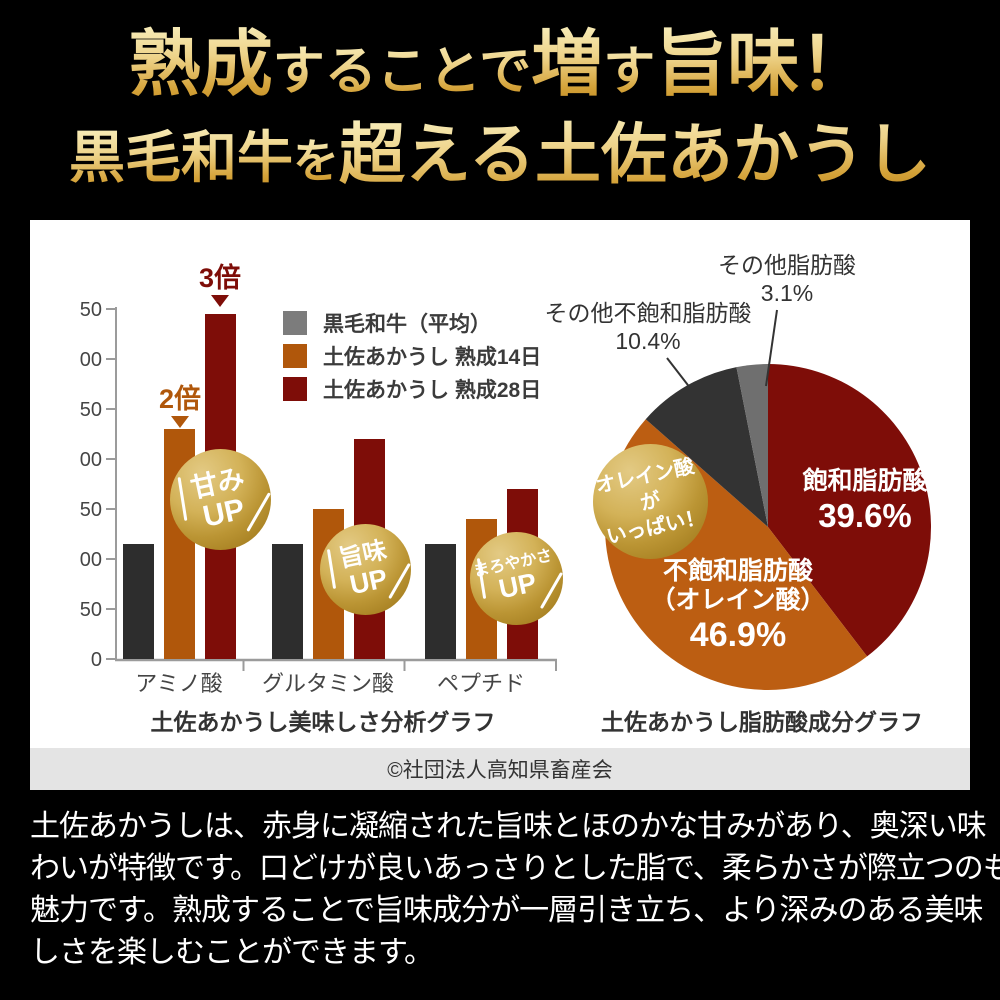 The image size is (1000, 1000). What do you see at coordinates (684, 380) in the screenshot?
I see `leader-line-other-unsat` at bounding box center [684, 380].